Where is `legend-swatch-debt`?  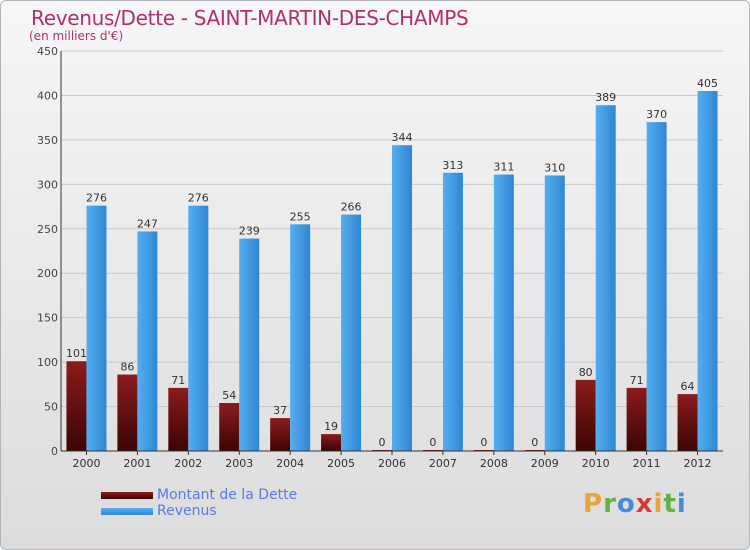 legend-swatch-debt is located at coordinates (127, 495).